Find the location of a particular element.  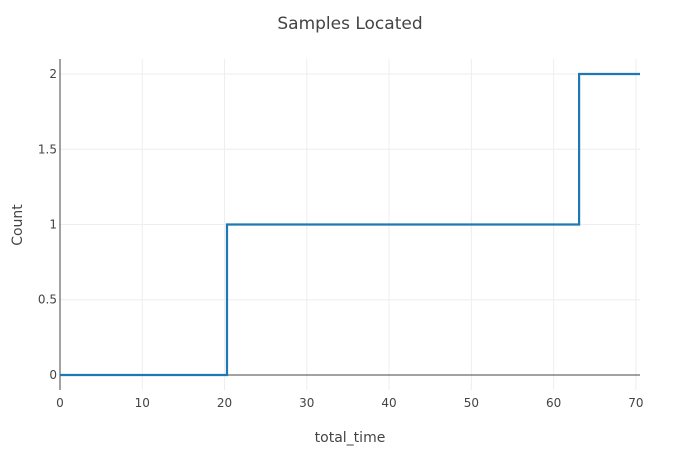

x-tick-label-0: 0 is located at coordinates (60, 403).